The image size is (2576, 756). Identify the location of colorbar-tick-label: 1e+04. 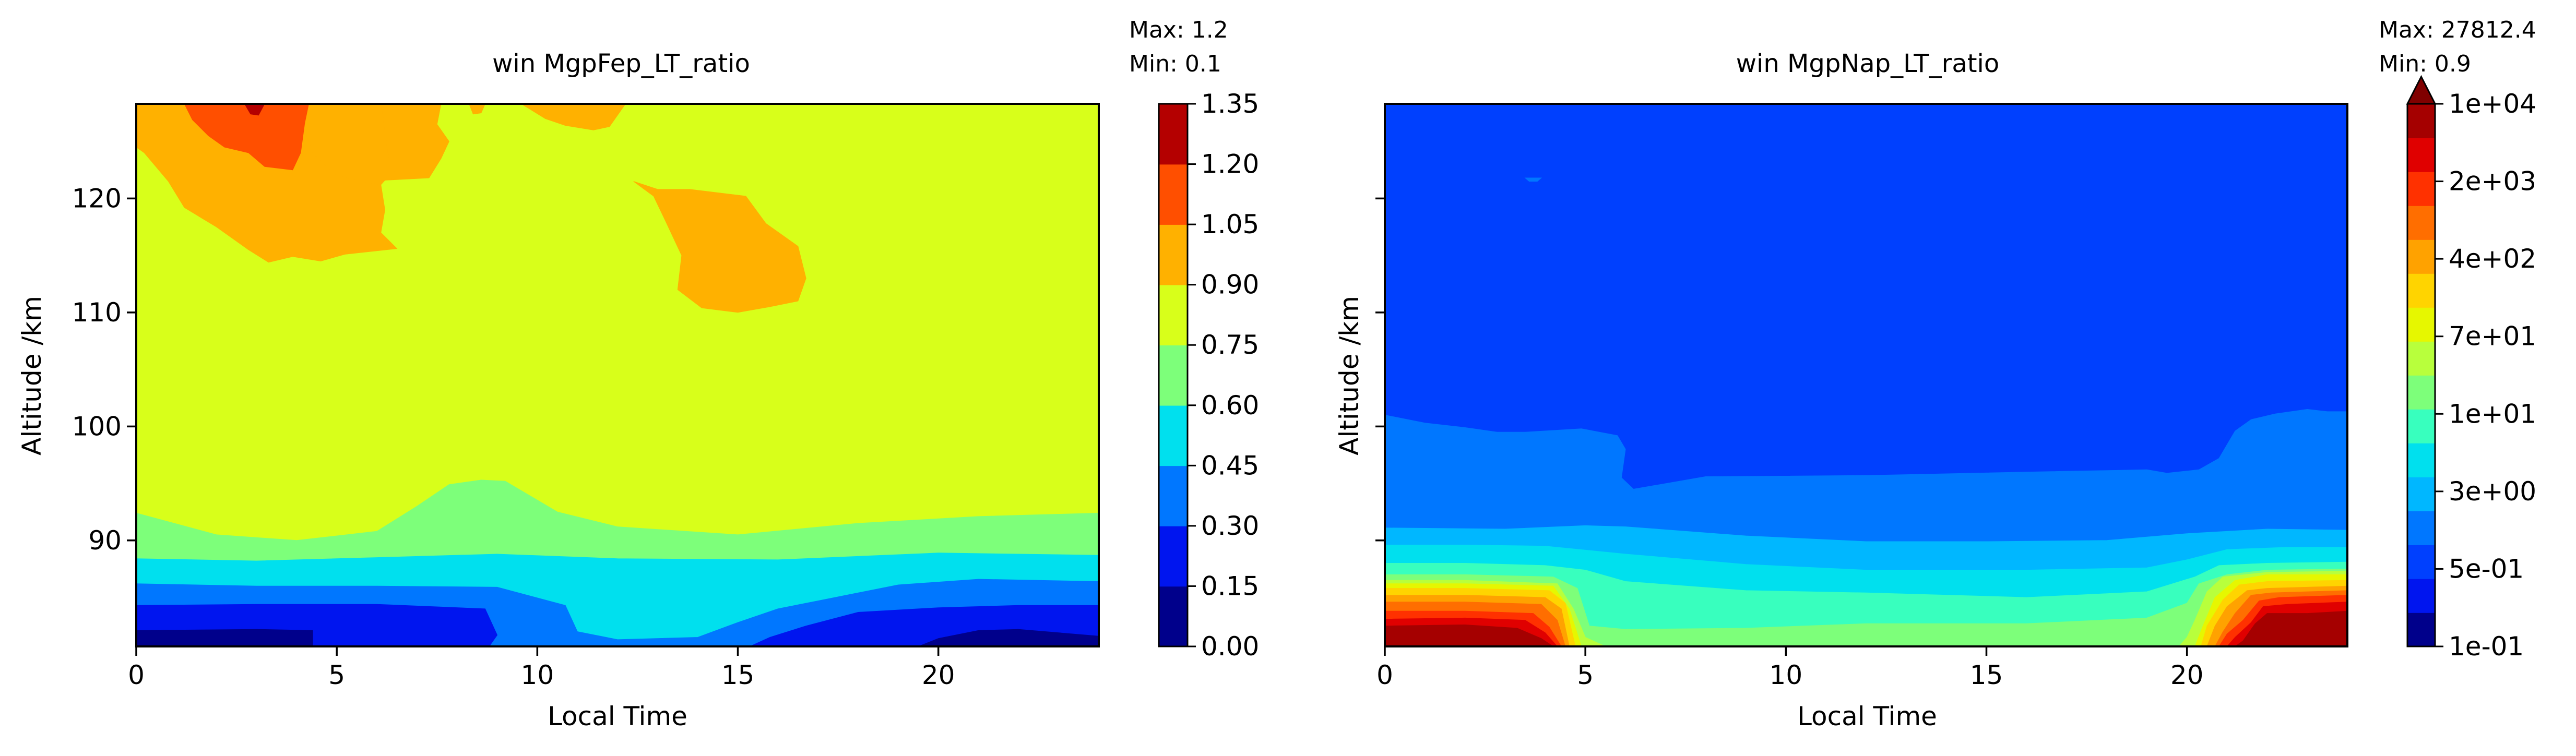
(2492, 104).